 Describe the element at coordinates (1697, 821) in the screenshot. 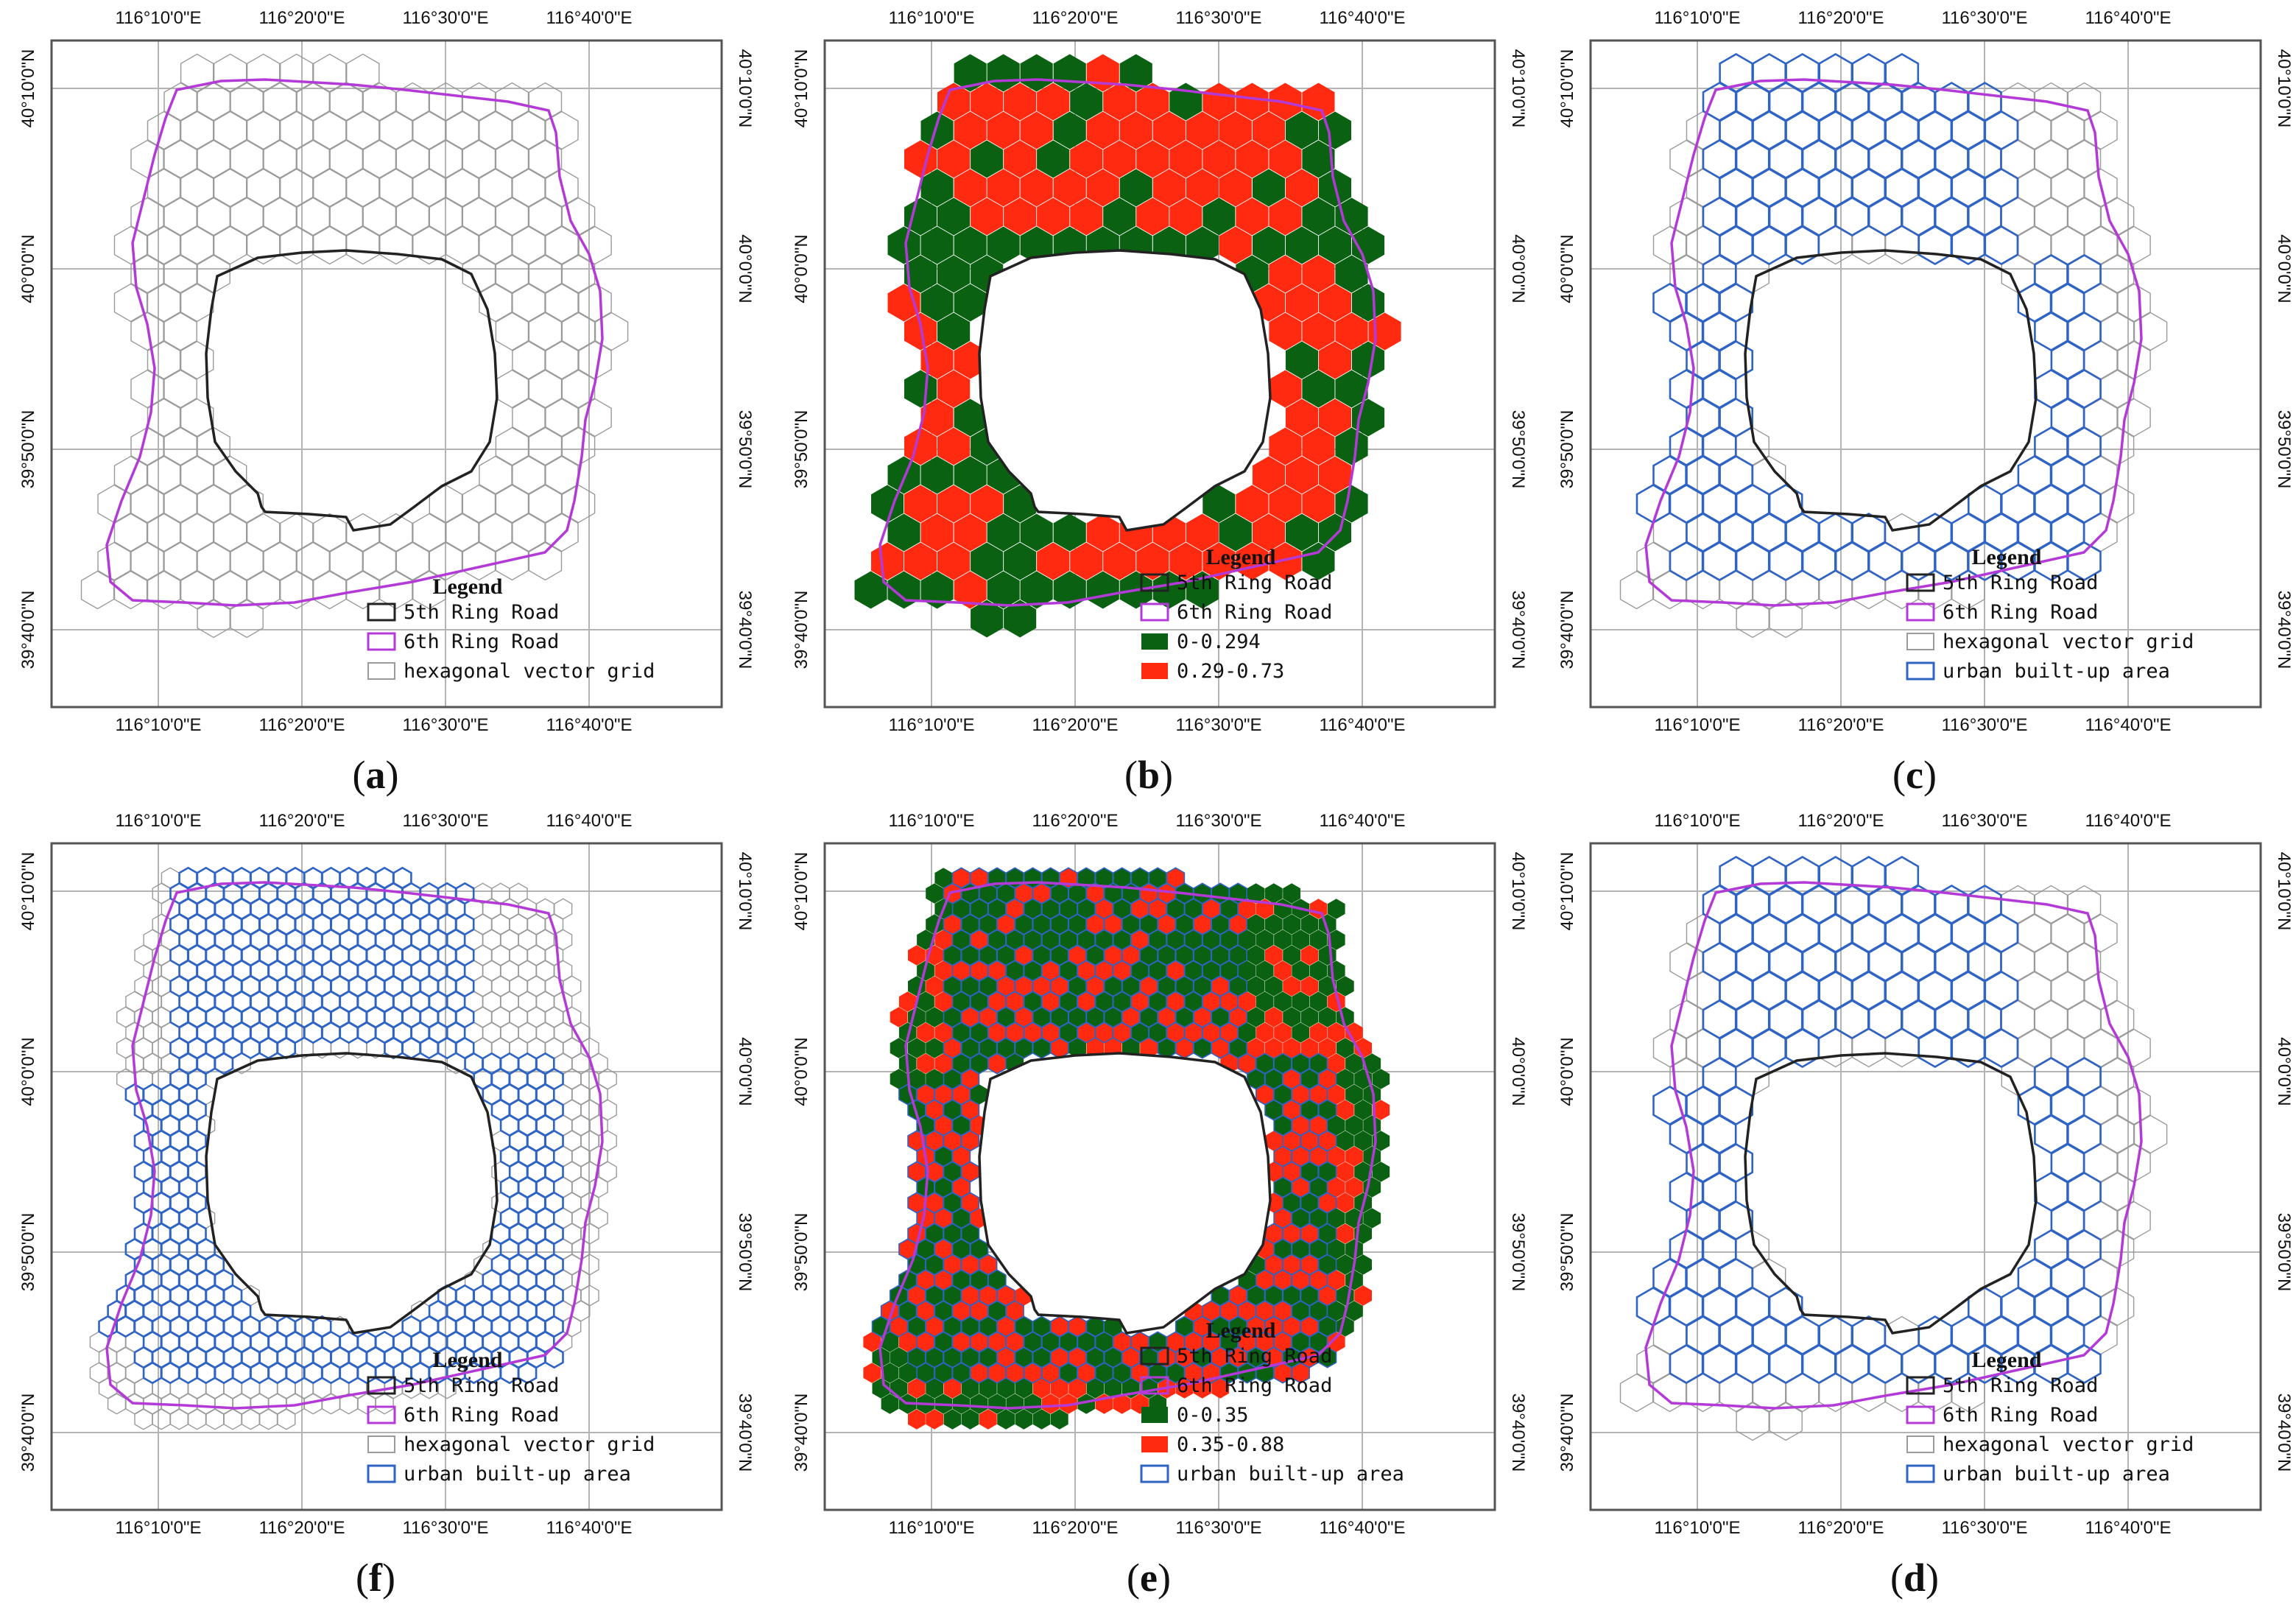

I see `longitude-label-top: 116°10'0"E` at that location.